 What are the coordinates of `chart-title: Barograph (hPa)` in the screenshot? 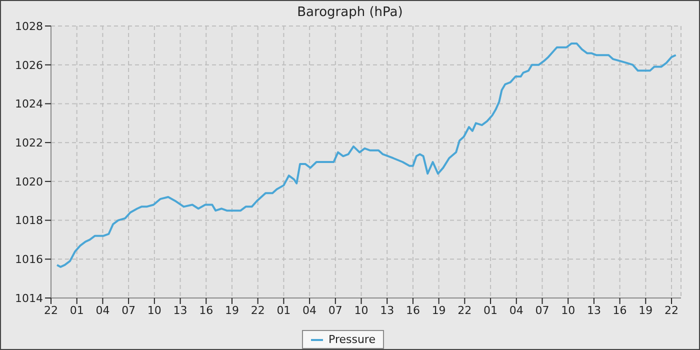 It's located at (350, 12).